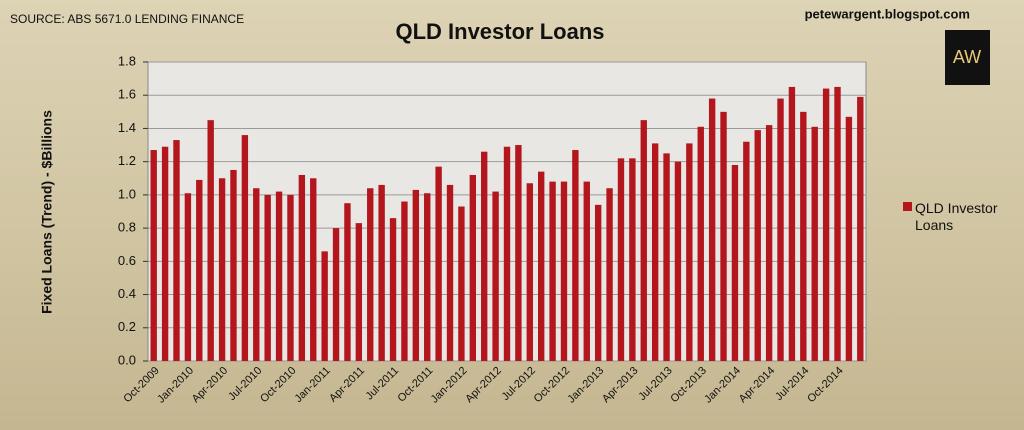 Image resolution: width=1024 pixels, height=430 pixels. I want to click on y-tick-label: 0.6, so click(127, 260).